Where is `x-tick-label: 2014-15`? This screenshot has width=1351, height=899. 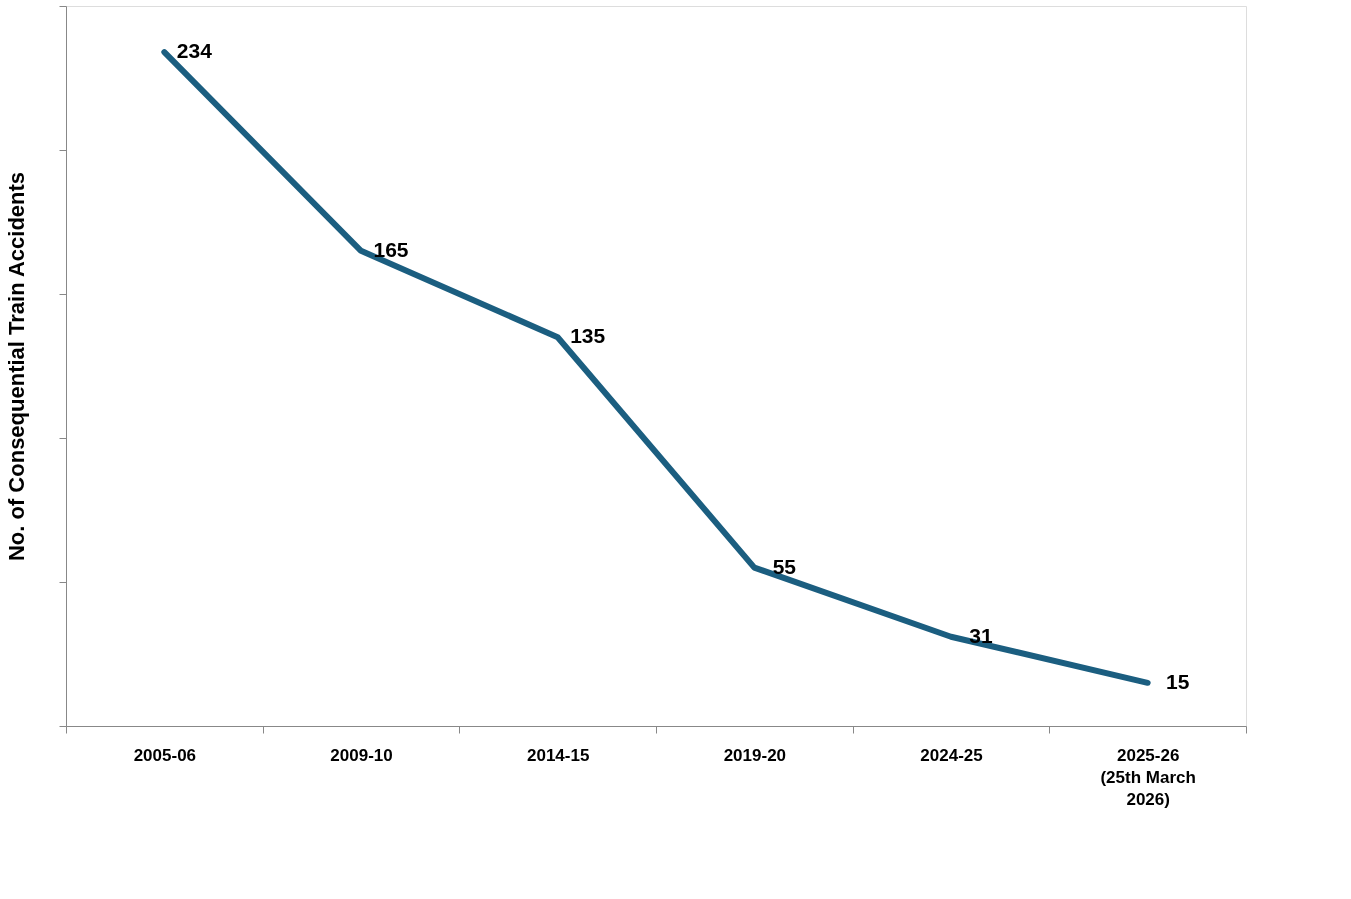
x-tick-label: 2014-15 is located at coordinates (558, 755).